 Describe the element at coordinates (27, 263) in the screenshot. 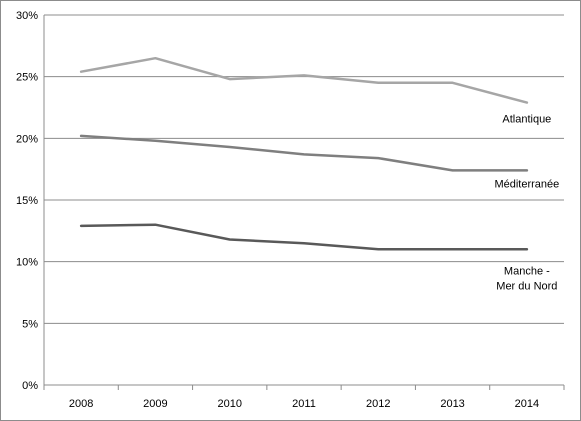

I see `y-tick-label: 10%` at that location.